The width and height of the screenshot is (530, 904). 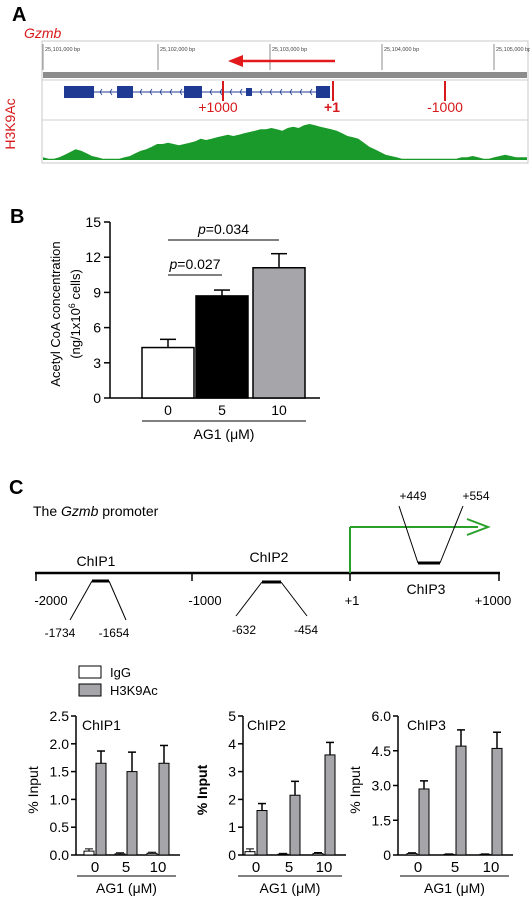 I want to click on y-tick-label: 12, so click(x=93, y=257).